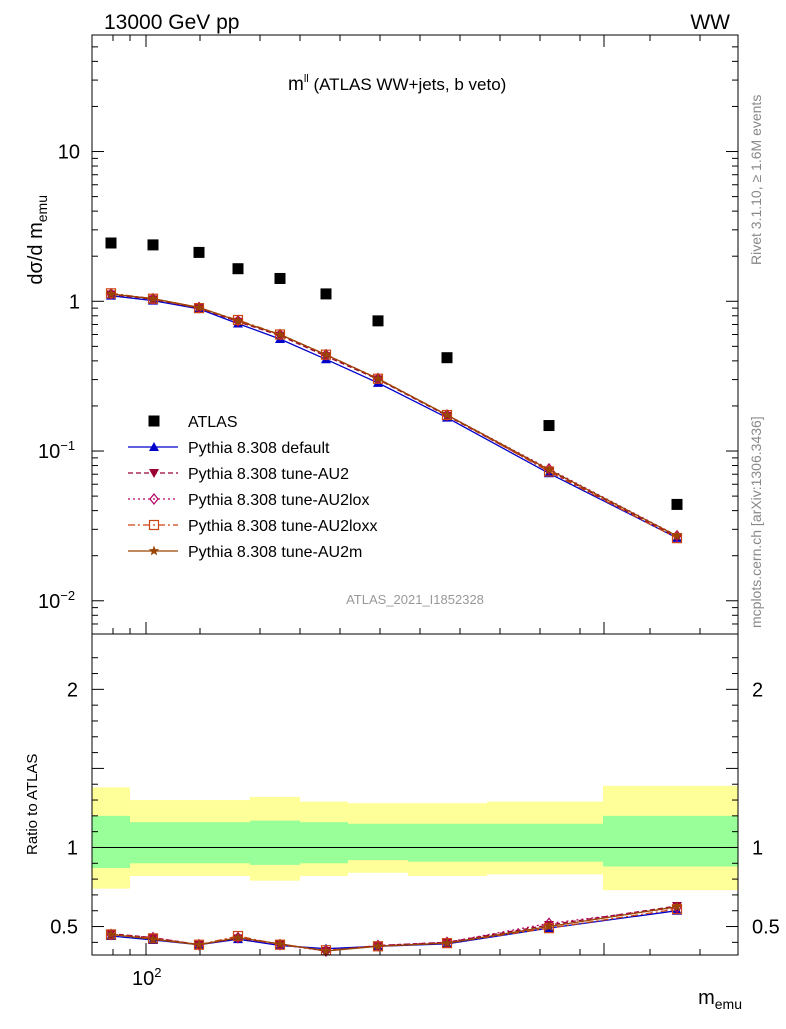 This screenshot has width=786, height=1029. Describe the element at coordinates (72, 690) in the screenshot. I see `ratio-y-tick-label: 2` at that location.